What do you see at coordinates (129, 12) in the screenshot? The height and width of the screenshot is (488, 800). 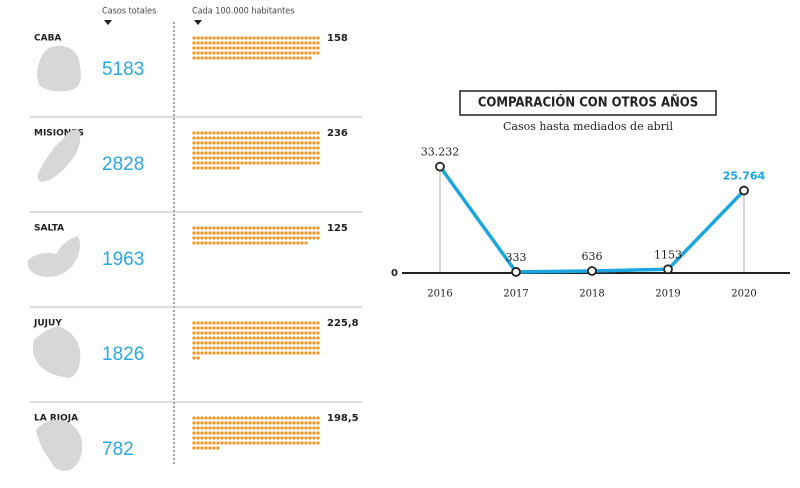 I see `column-header: Casos totales` at bounding box center [129, 12].